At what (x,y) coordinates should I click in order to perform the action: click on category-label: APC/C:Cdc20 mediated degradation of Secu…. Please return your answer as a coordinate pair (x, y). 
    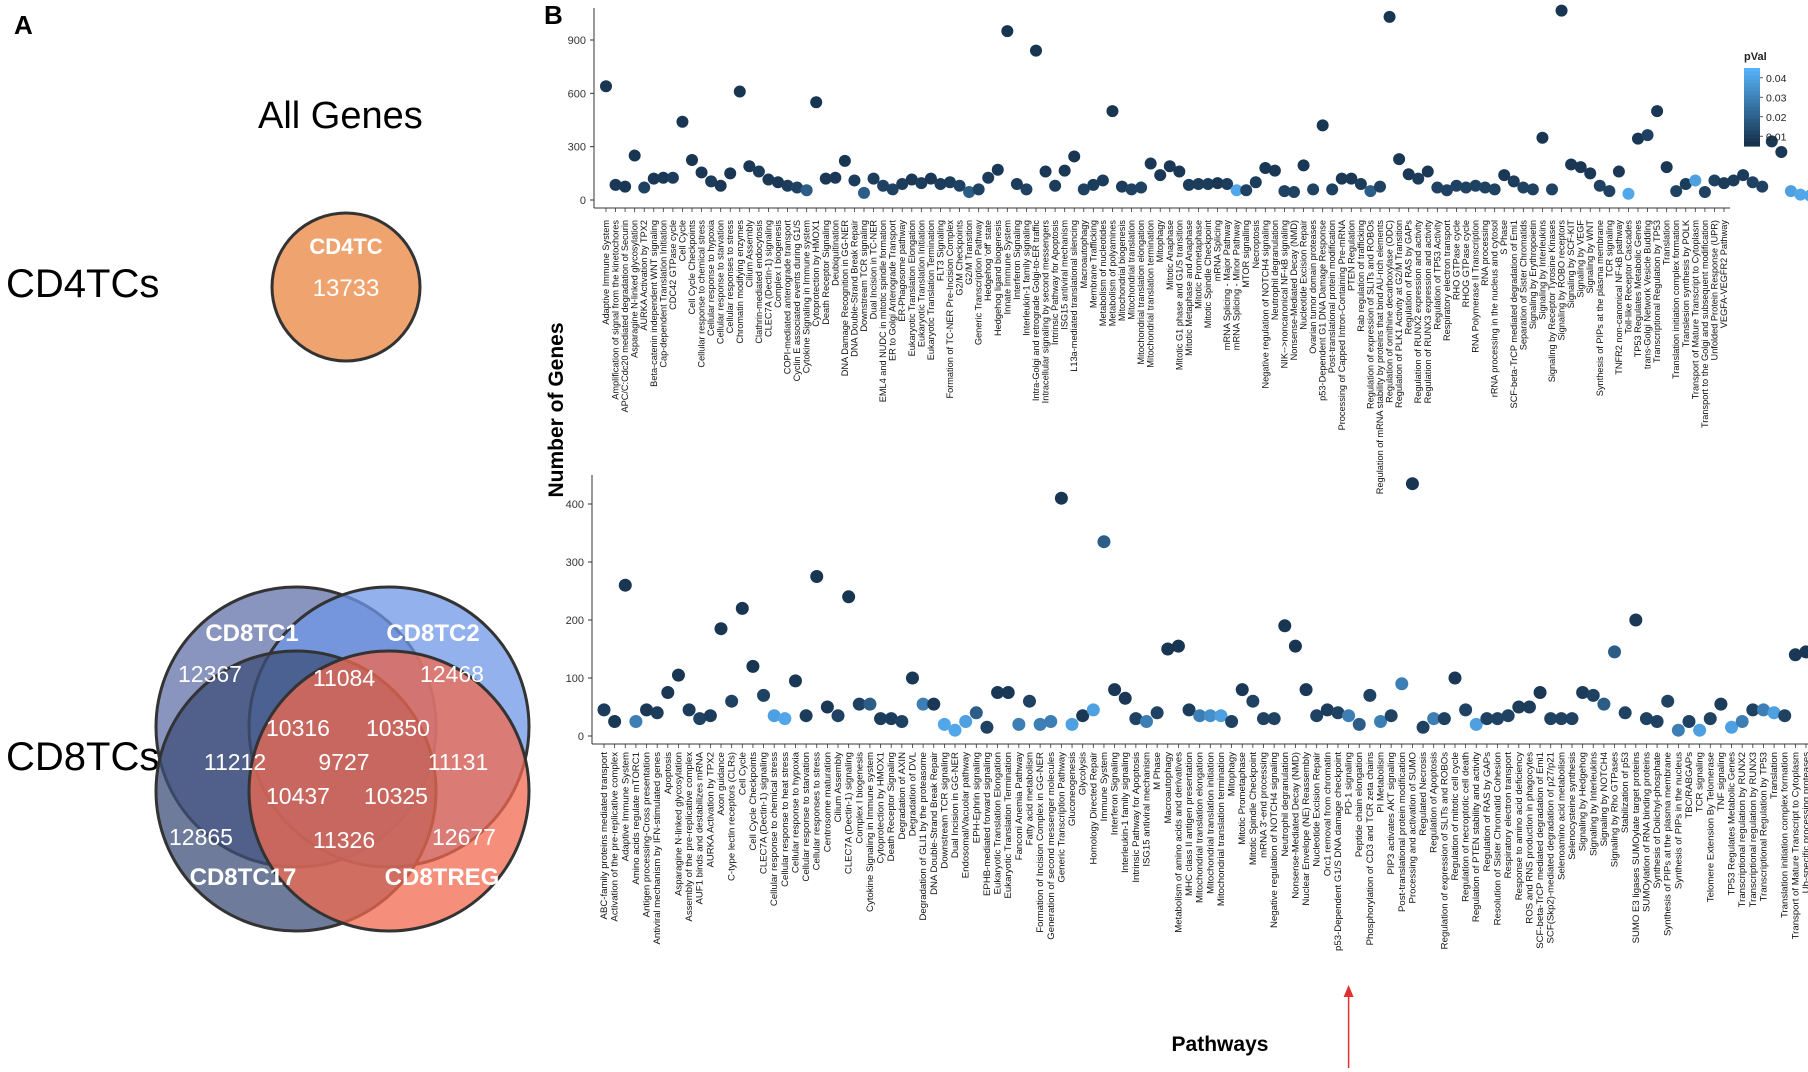
    Looking at the image, I should click on (625, 316).